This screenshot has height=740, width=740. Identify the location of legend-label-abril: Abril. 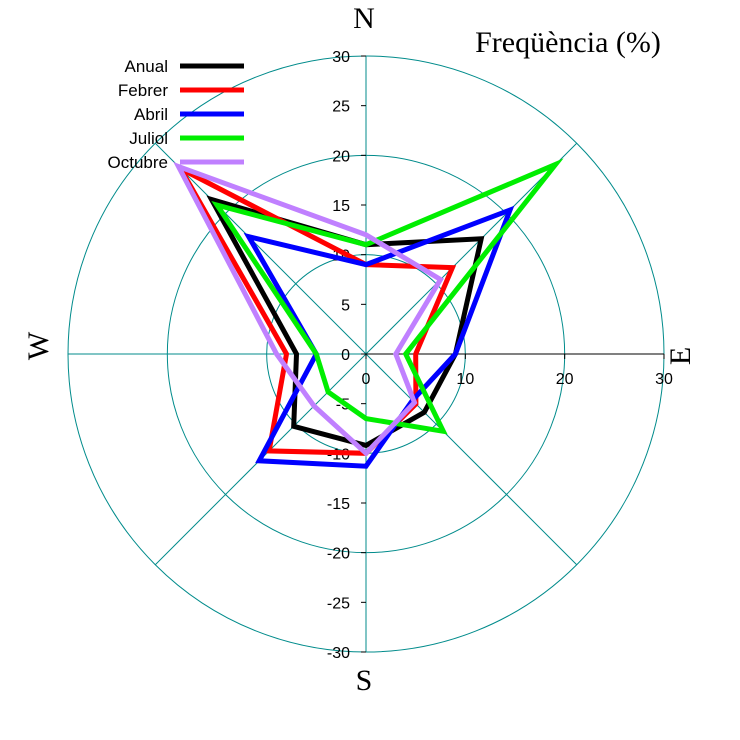
(151, 114).